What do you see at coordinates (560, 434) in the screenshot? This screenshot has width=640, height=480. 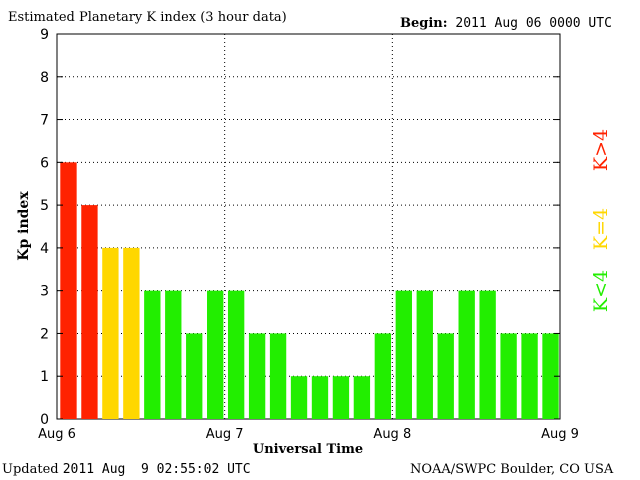 I see `x-tick-label: Aug 9` at bounding box center [560, 434].